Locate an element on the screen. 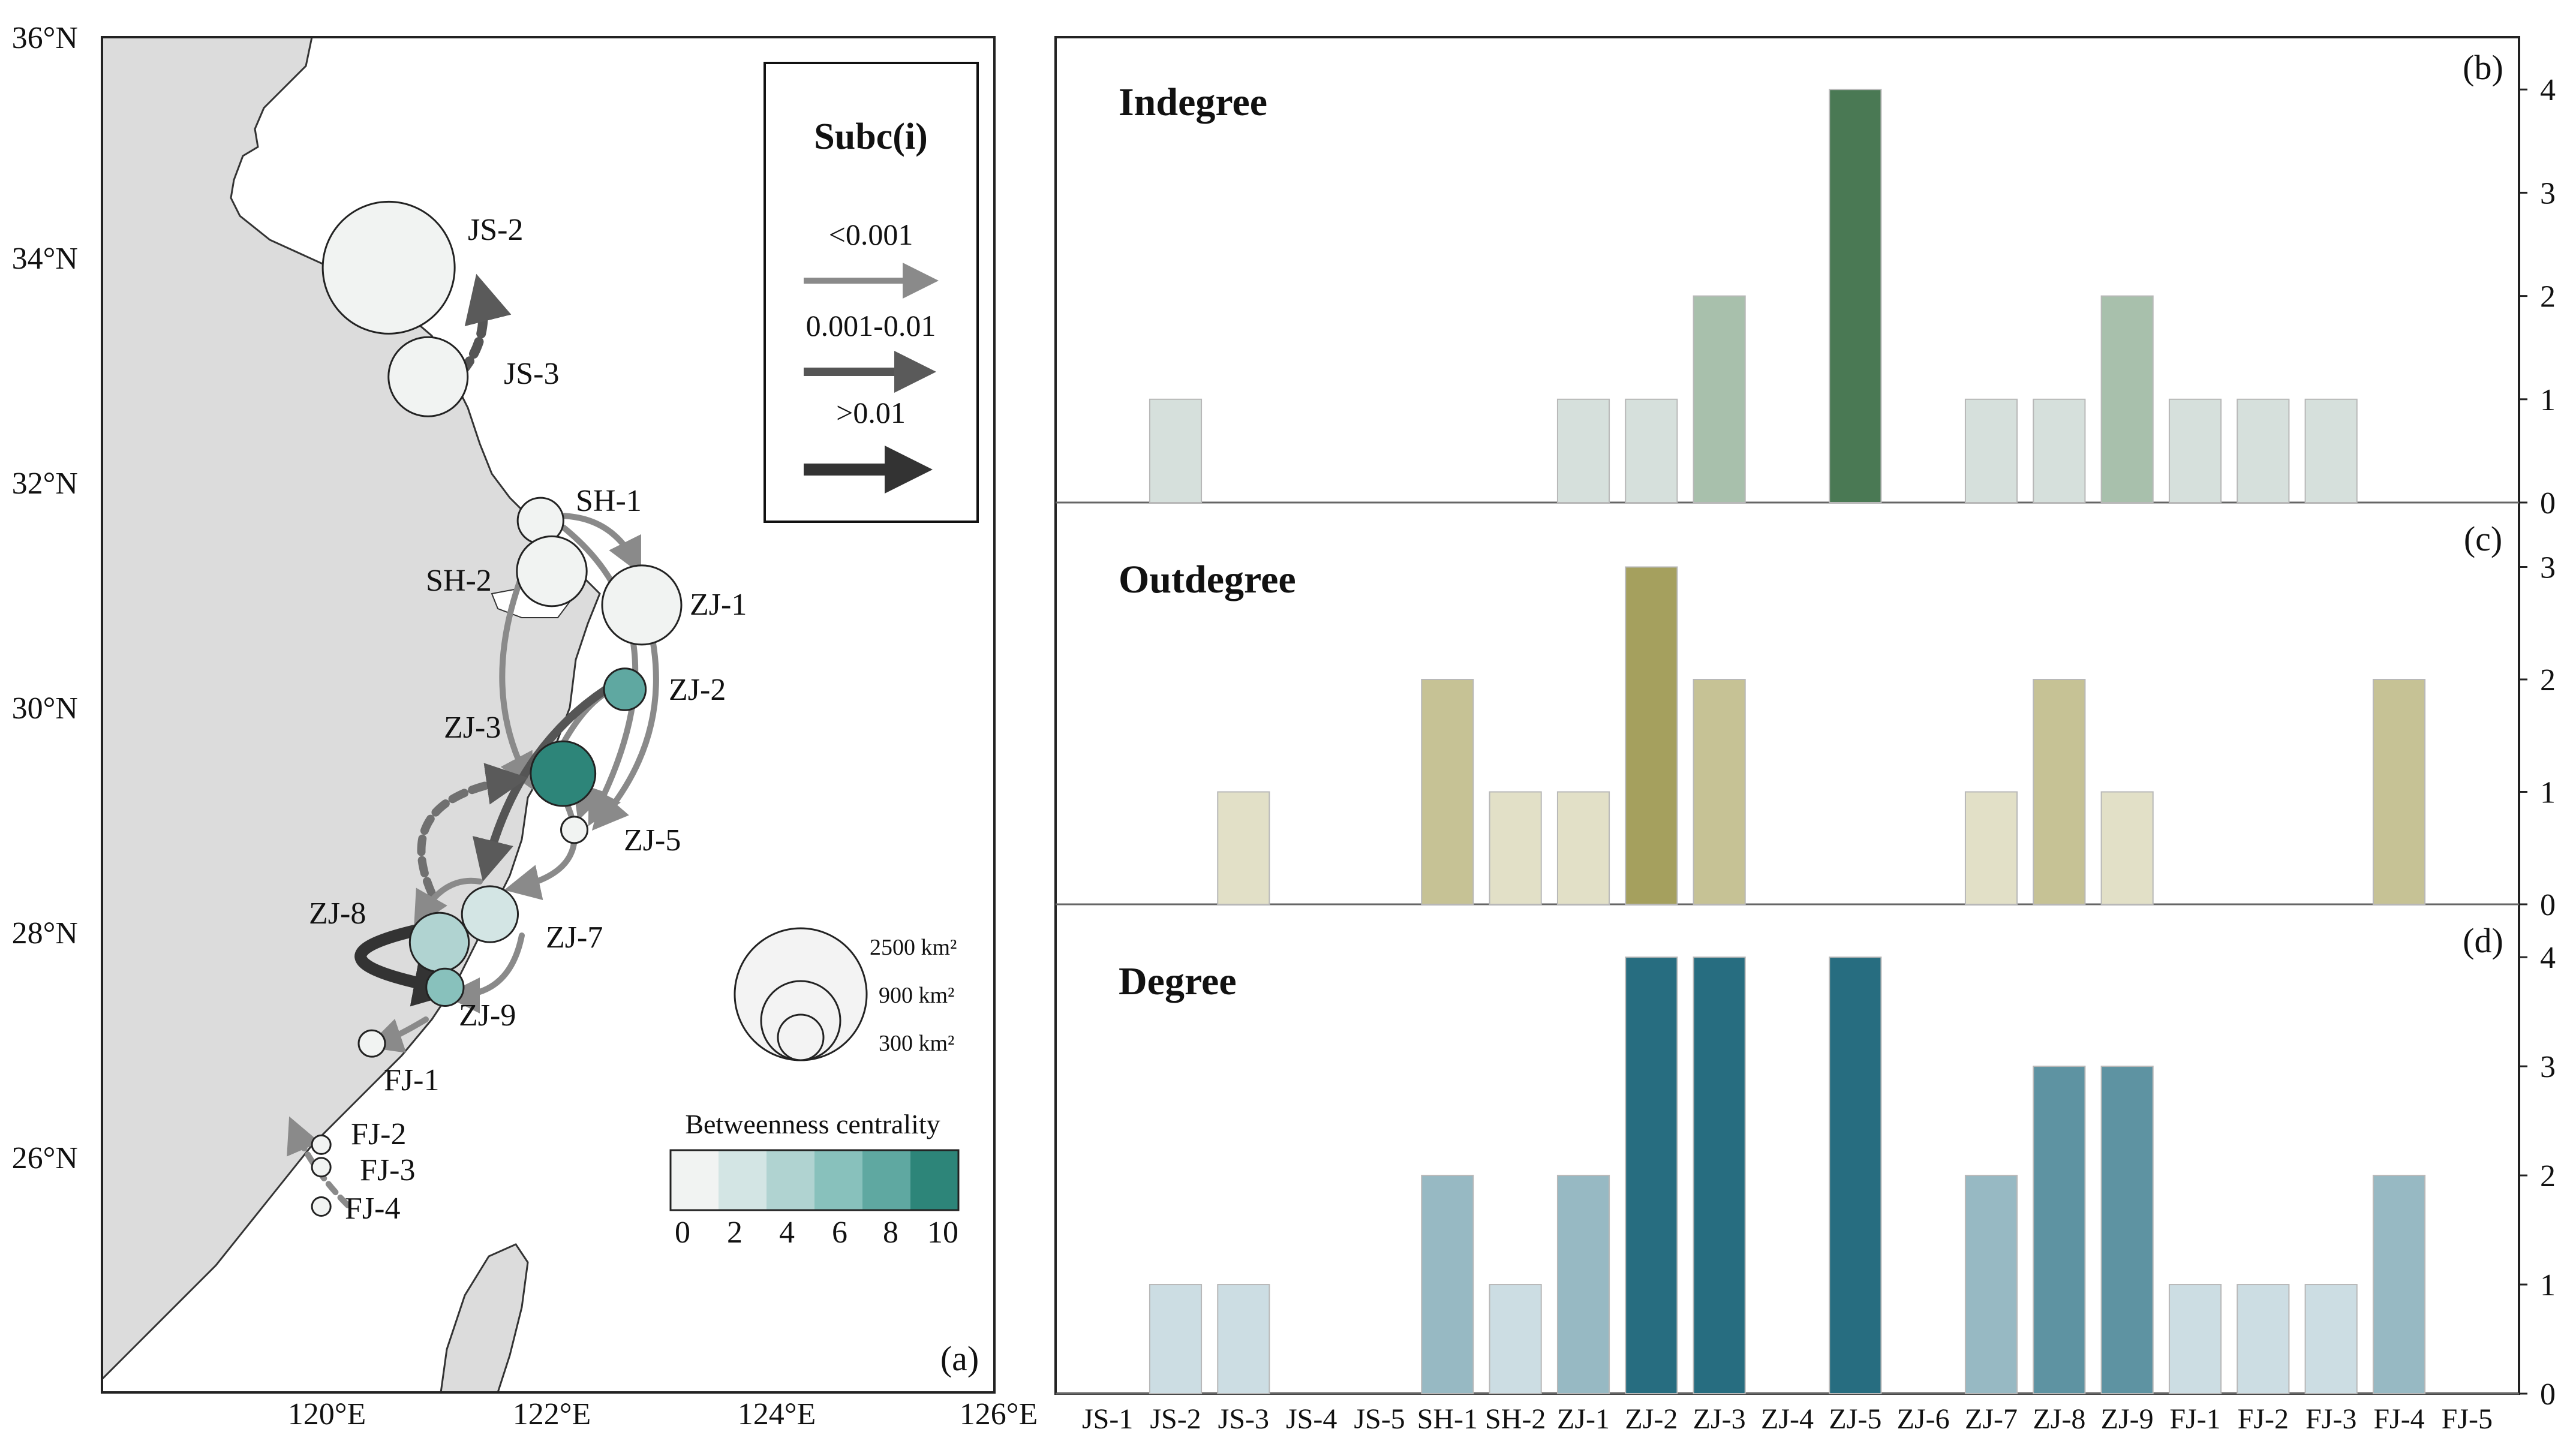  node-label: FJ-3 is located at coordinates (387, 1170).